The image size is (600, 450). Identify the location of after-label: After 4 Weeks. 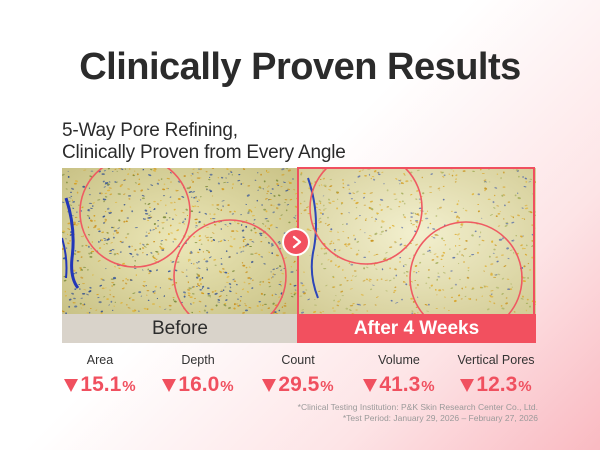
(416, 328).